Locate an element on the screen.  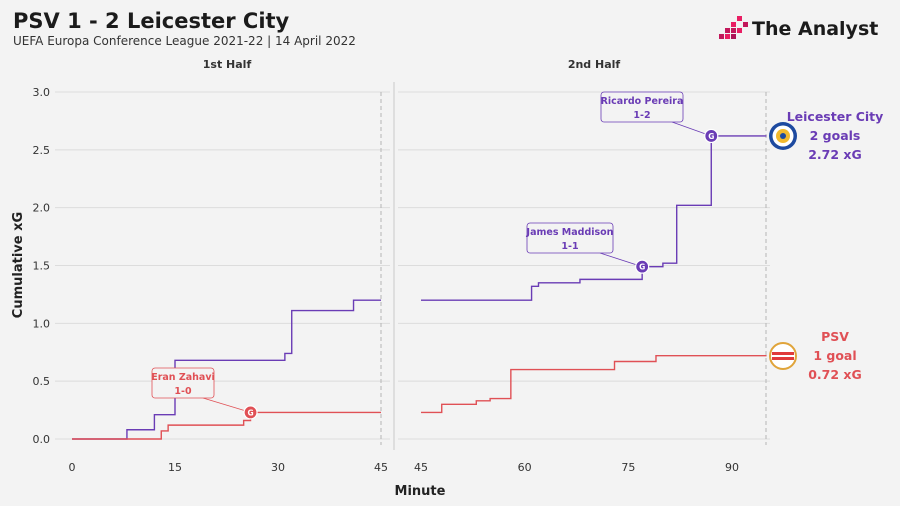
x-tick-label: 90 is located at coordinates (732, 467).